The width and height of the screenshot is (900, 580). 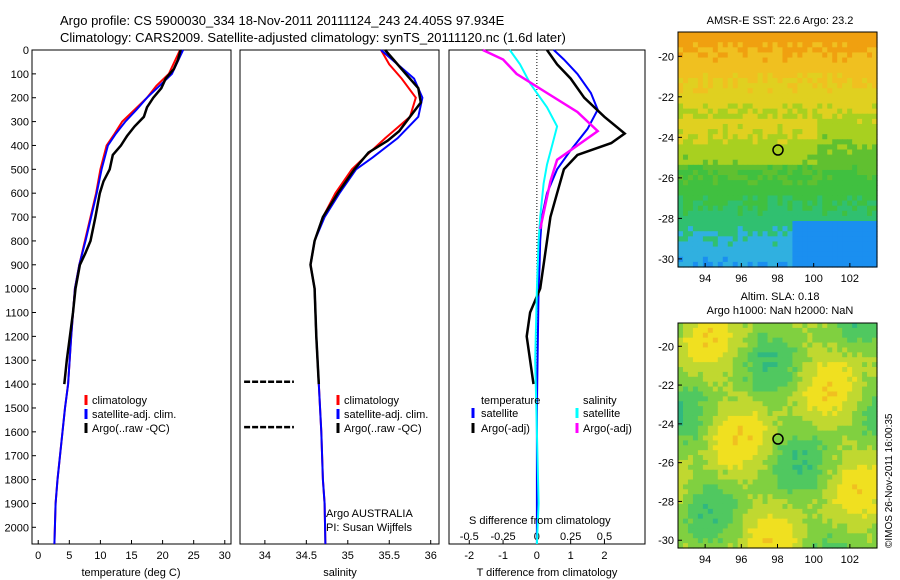 I want to click on salinity-x-axis-label: salinity, so click(x=340, y=573).